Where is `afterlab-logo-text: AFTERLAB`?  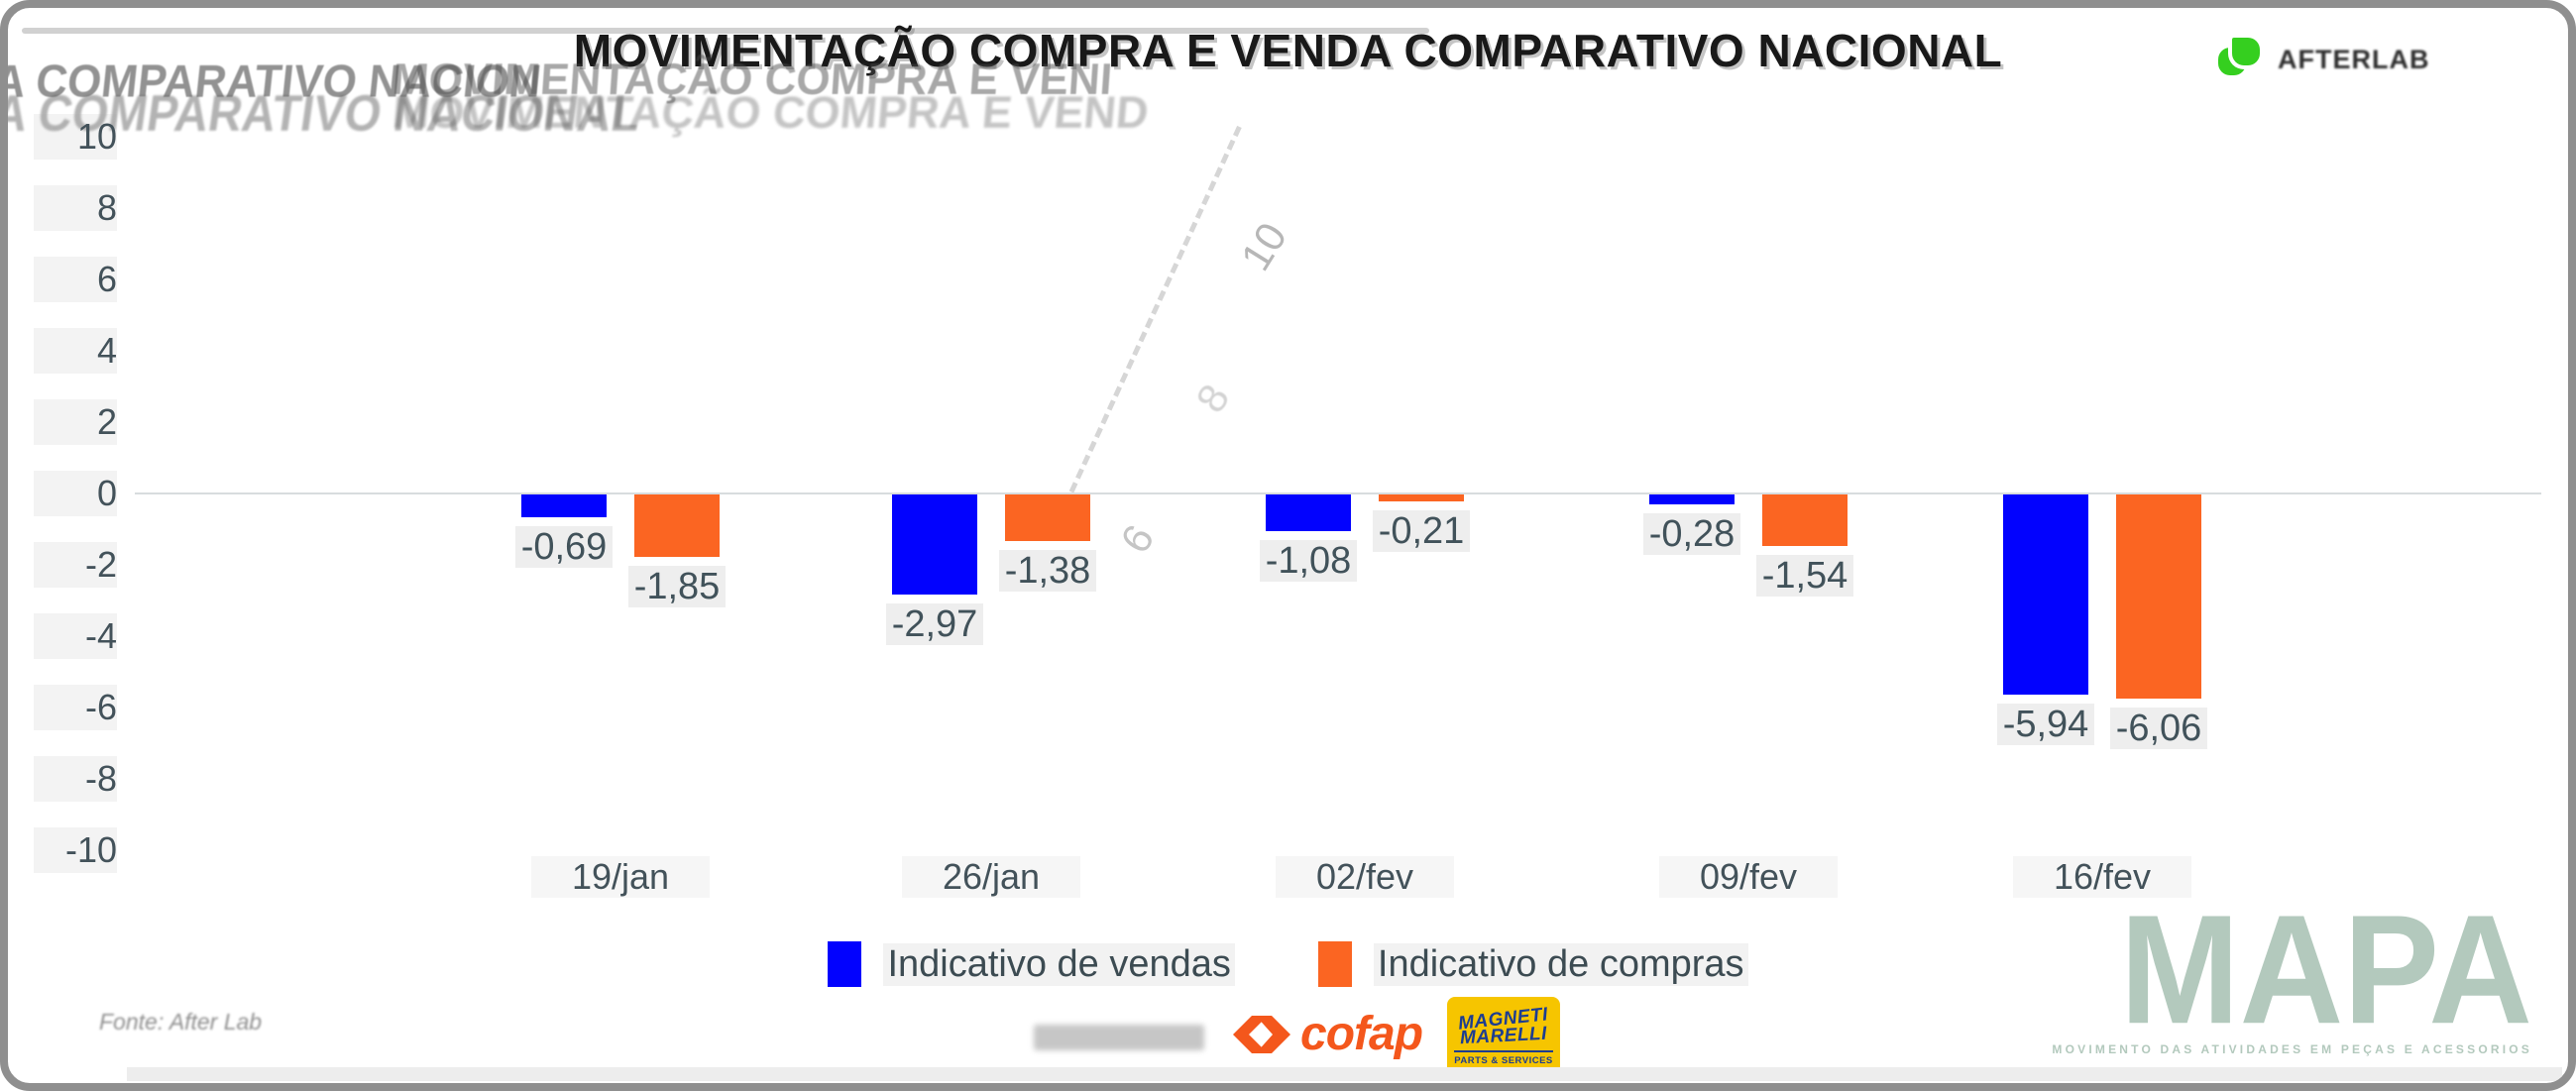 afterlab-logo-text: AFTERLAB is located at coordinates (2354, 59).